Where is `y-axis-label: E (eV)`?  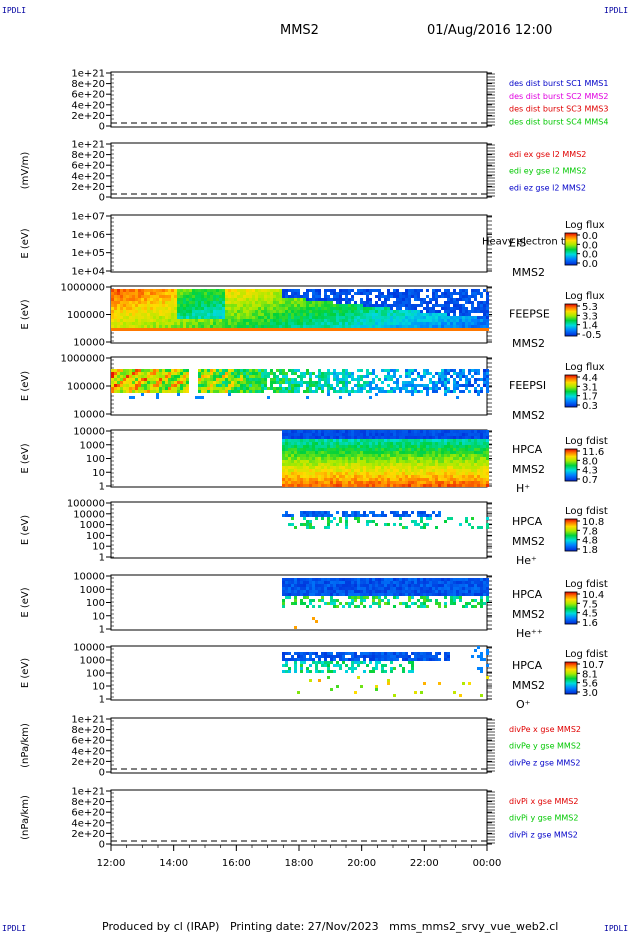 y-axis-label: E (eV) is located at coordinates (25, 243).